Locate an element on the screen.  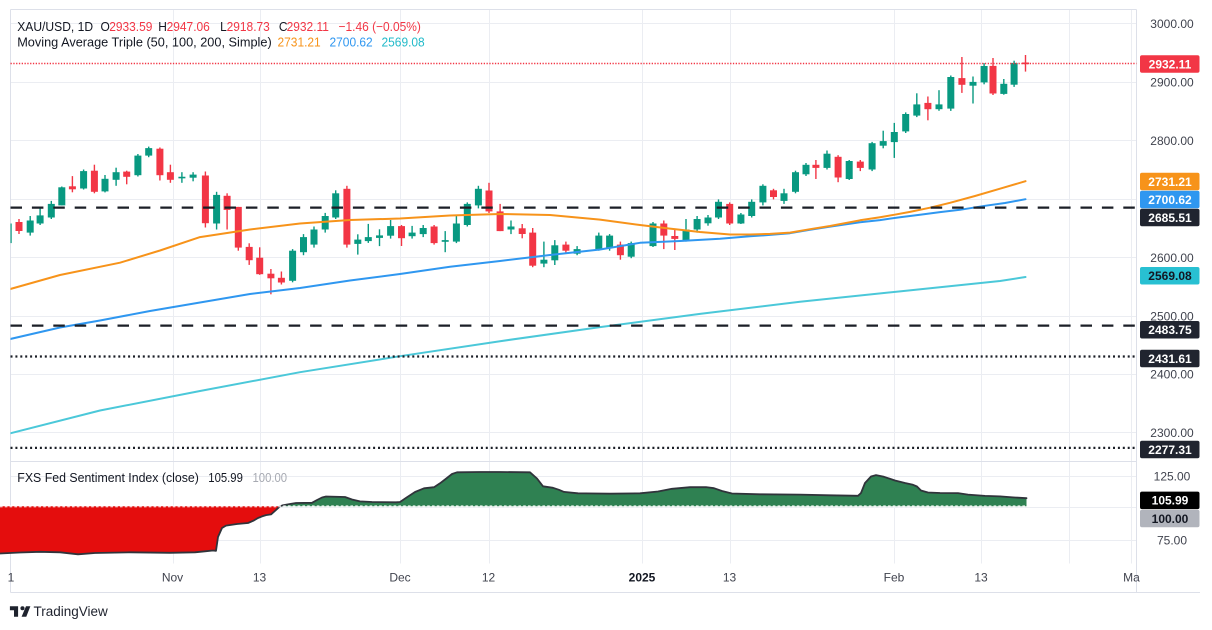
svg-text: 2600.00 is located at coordinates (1172, 258).